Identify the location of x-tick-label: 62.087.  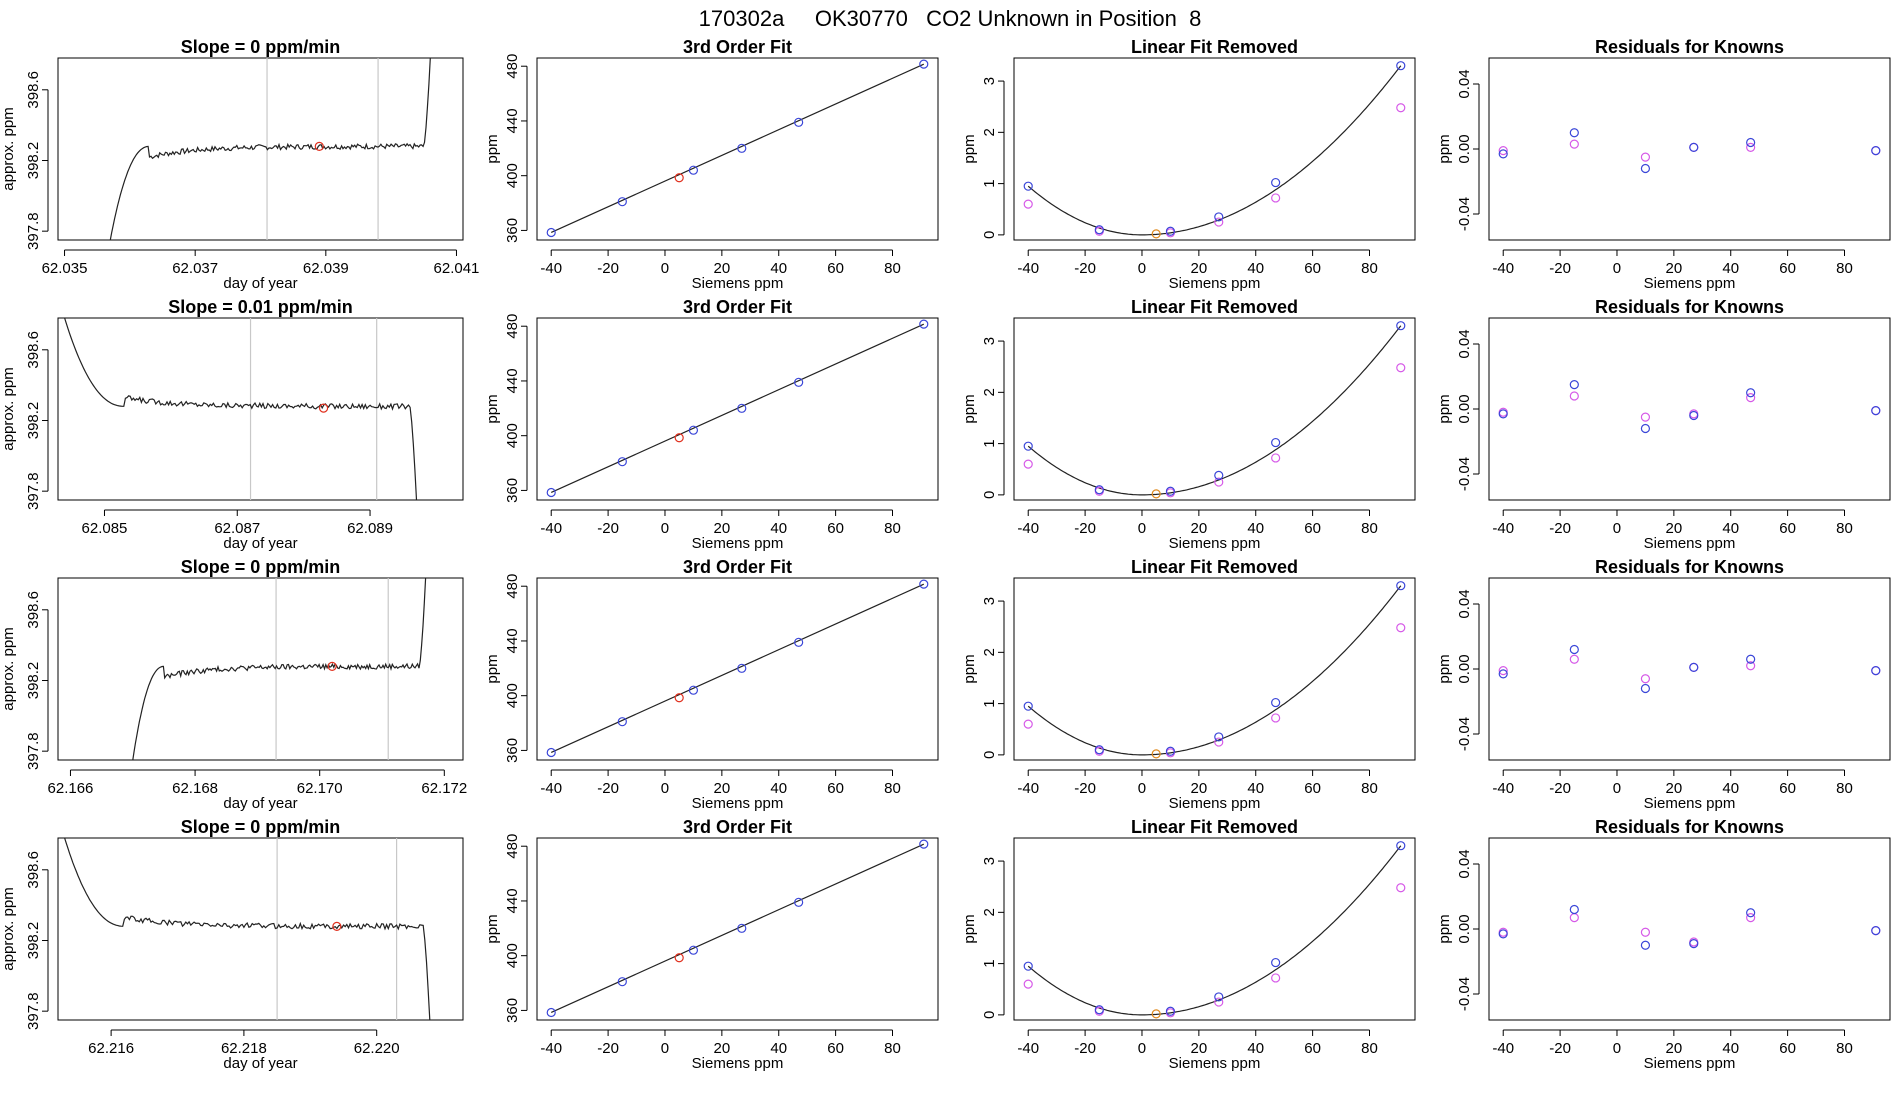
(237, 528).